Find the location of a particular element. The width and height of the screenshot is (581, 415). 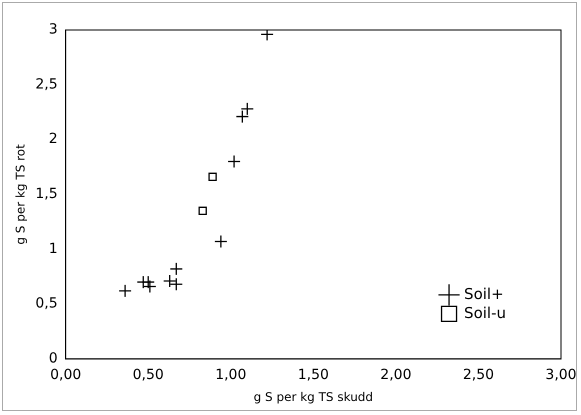

x-tick-label: 2,50 is located at coordinates (478, 374).